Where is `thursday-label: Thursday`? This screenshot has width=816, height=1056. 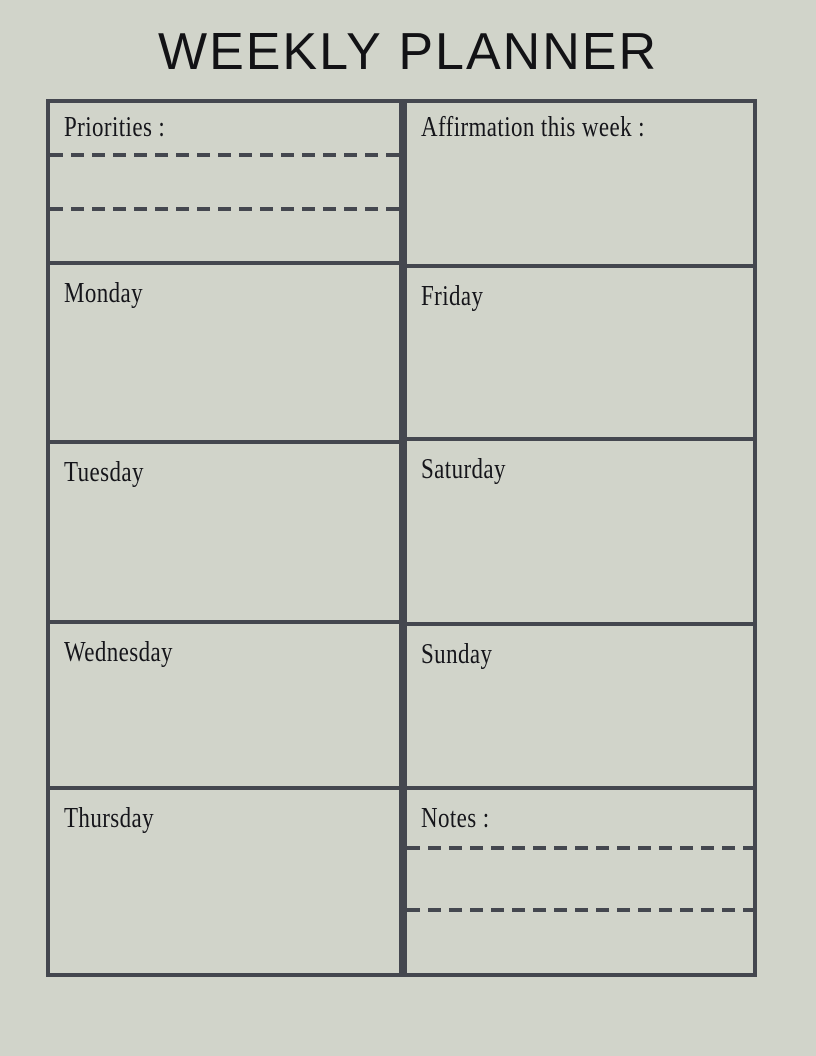 thursday-label: Thursday is located at coordinates (109, 818).